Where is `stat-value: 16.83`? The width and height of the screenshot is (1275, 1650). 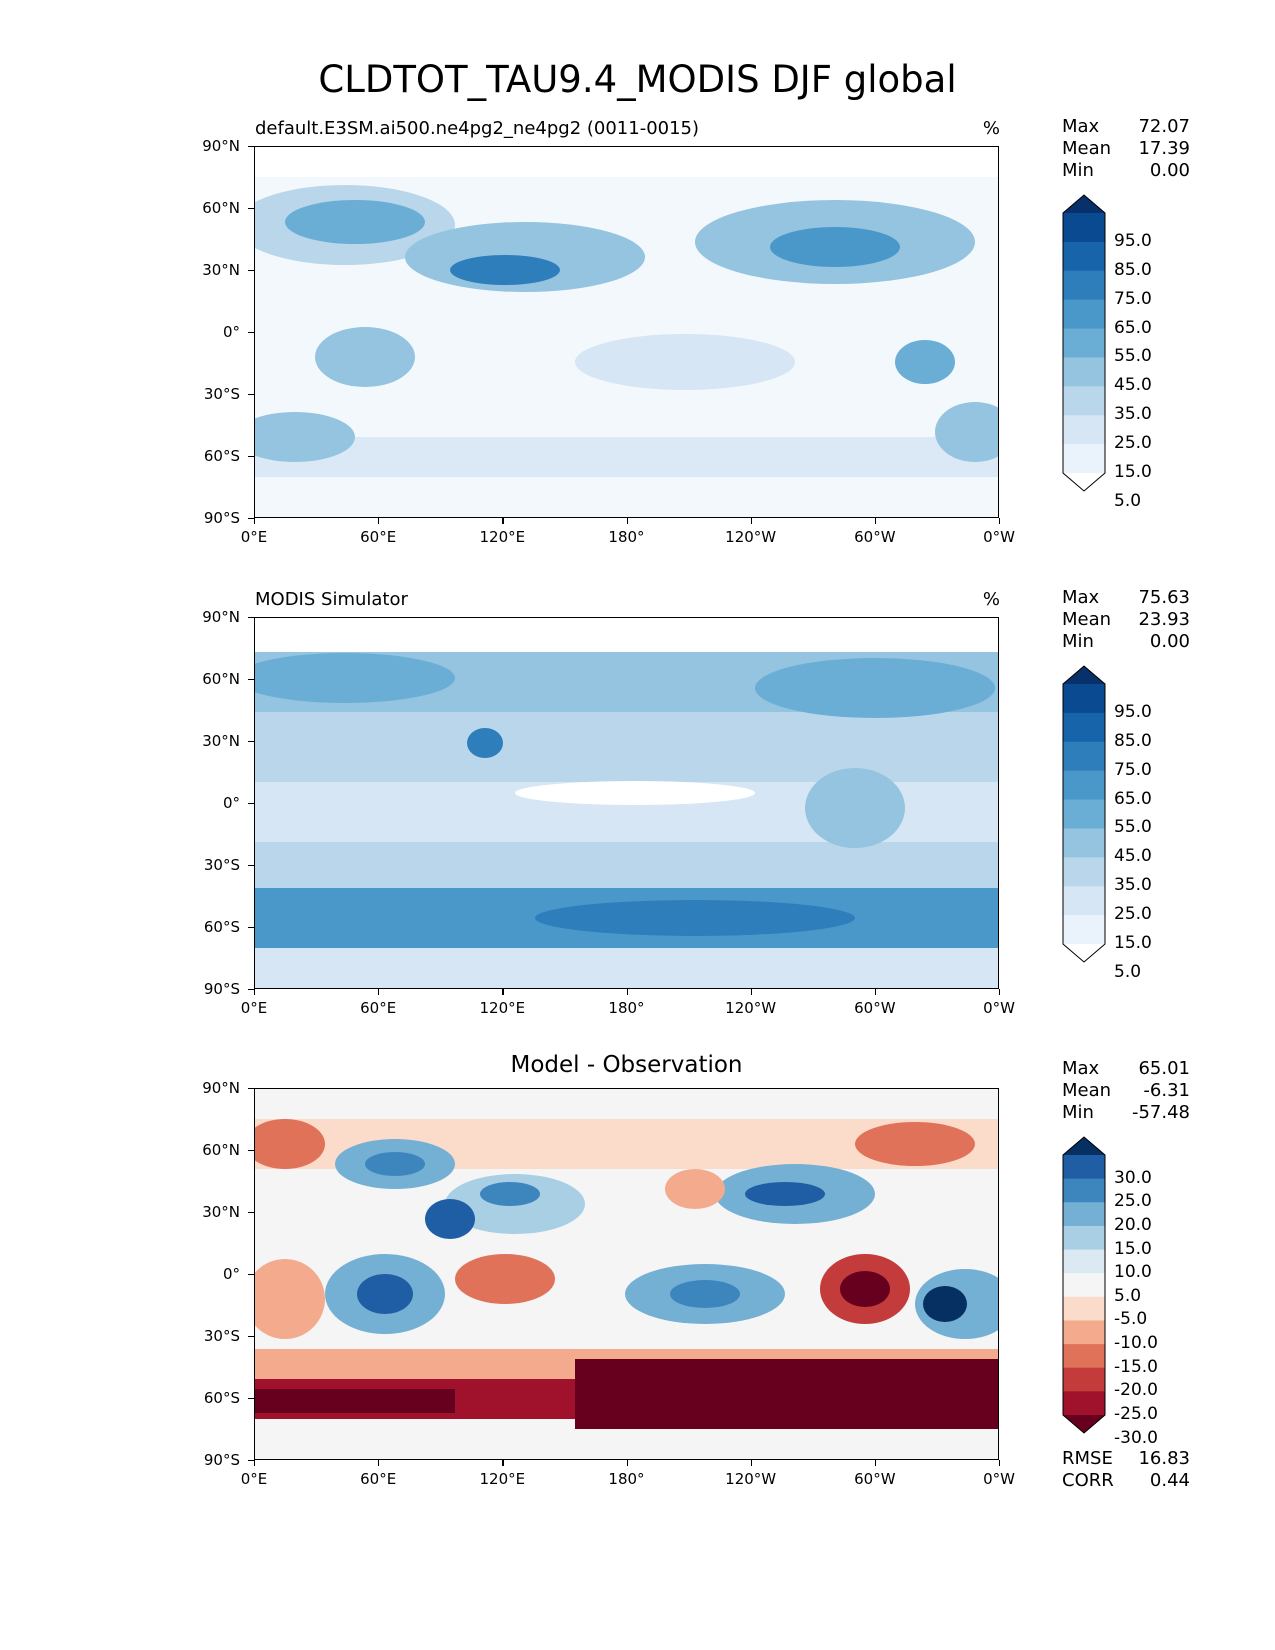
stat-value: 16.83 is located at coordinates (1164, 1458).